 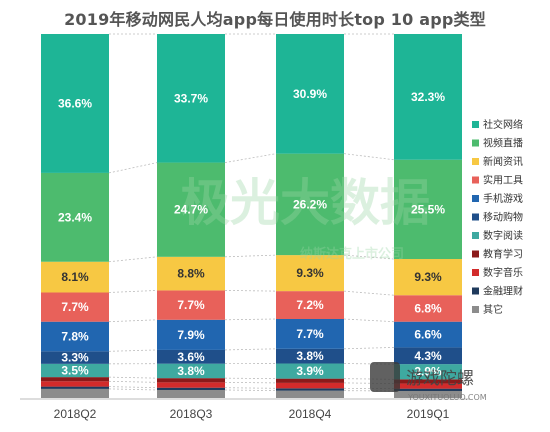 What do you see at coordinates (310, 414) in the screenshot?
I see `x-tick-label-2018Q4: 2018Q4` at bounding box center [310, 414].